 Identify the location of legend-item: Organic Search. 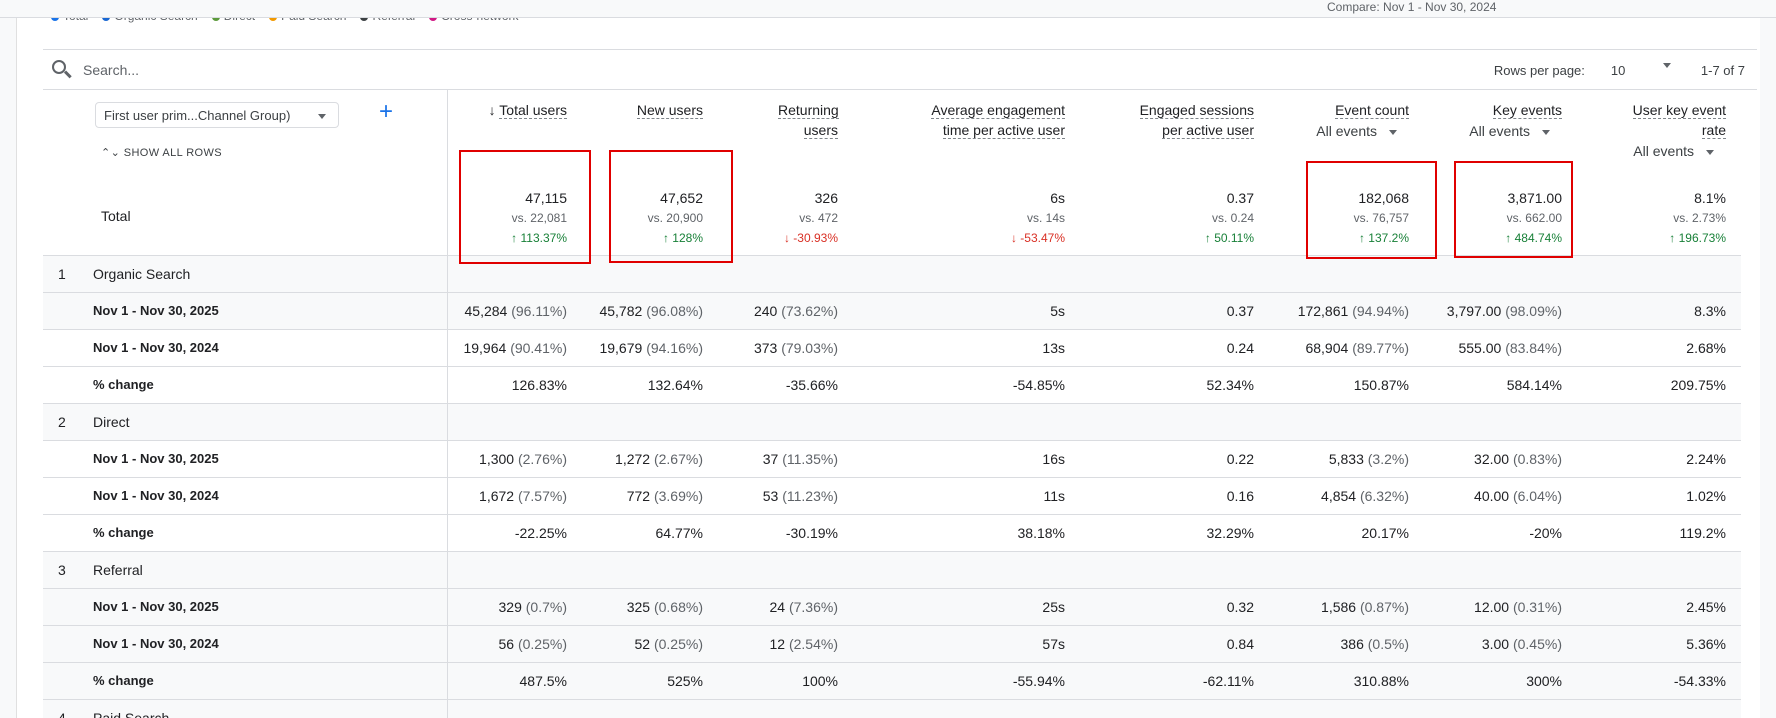
(149, 20).